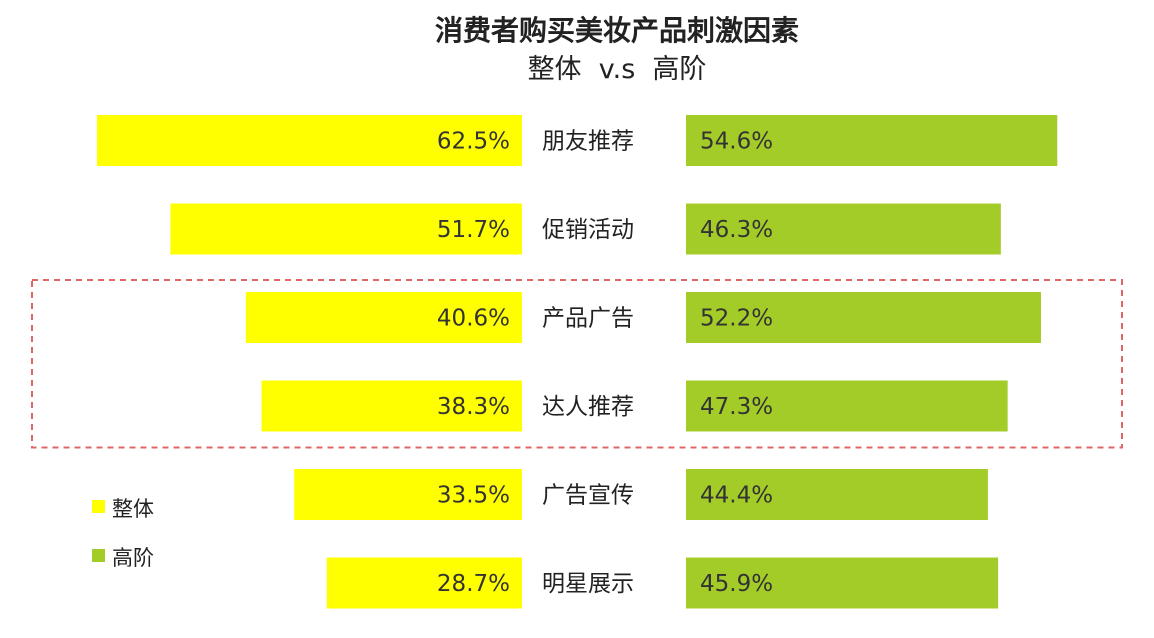  What do you see at coordinates (588, 142) in the screenshot?
I see `category-label: 朋友推荐` at bounding box center [588, 142].